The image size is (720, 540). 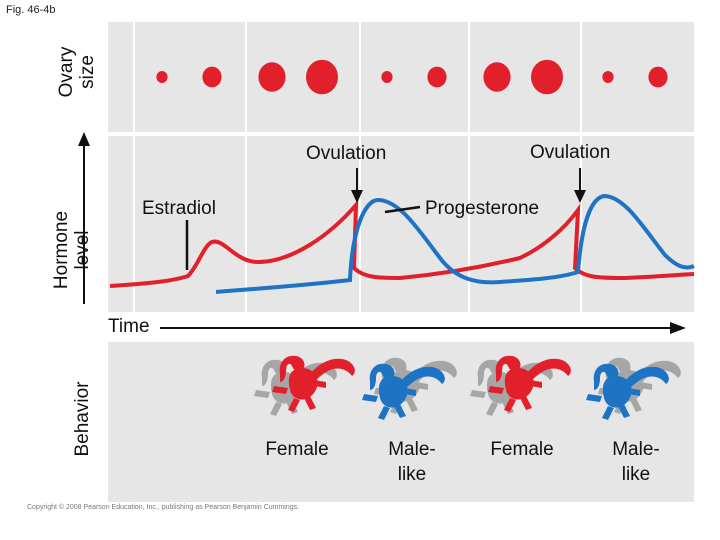 I want to click on level-text: level, so click(x=82, y=250).